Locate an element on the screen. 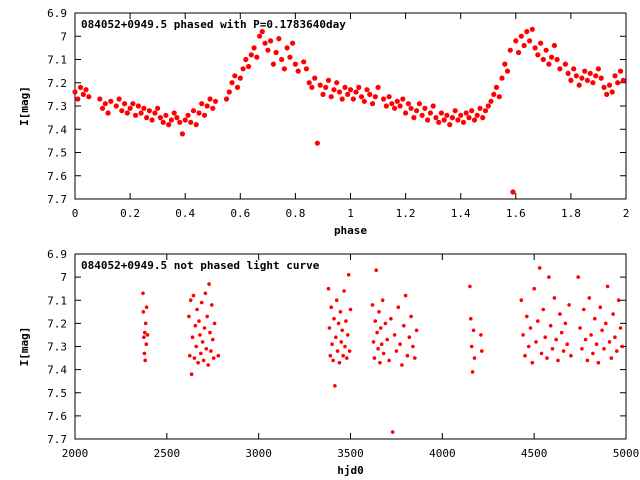 This screenshot has height=480, width=640. panel-1-x-tick-label: 1.8 is located at coordinates (571, 213).